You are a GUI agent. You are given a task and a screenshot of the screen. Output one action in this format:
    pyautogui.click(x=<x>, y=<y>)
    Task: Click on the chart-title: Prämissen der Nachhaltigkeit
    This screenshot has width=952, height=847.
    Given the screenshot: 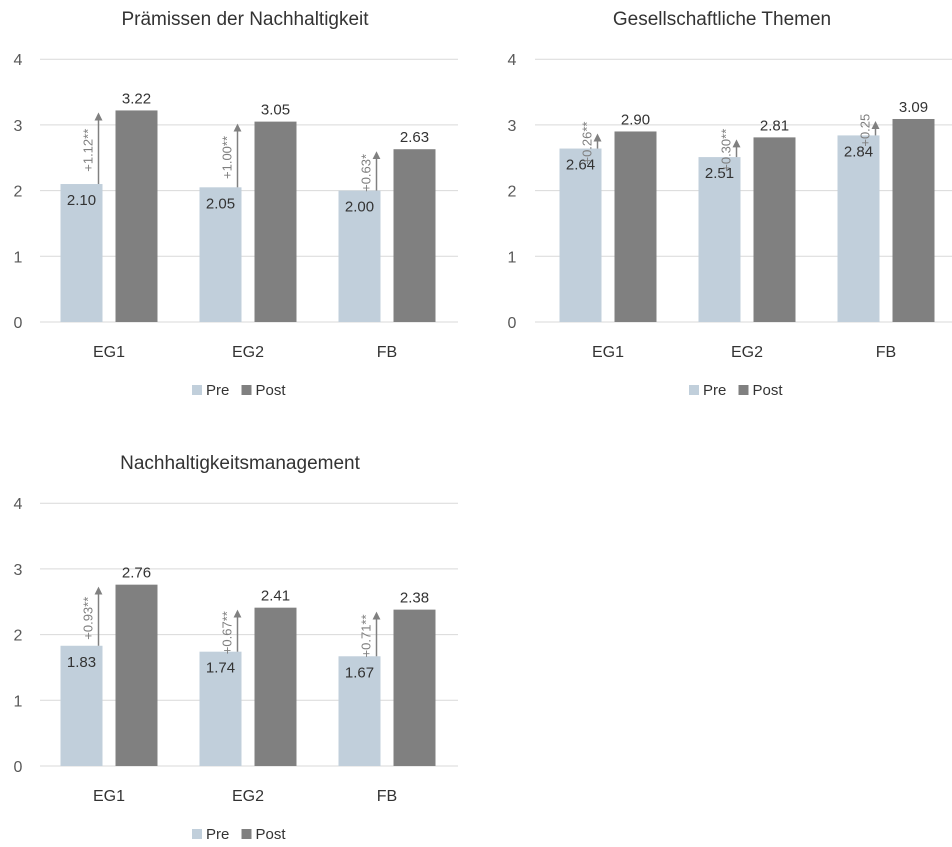 What is the action you would take?
    pyautogui.click(x=245, y=19)
    